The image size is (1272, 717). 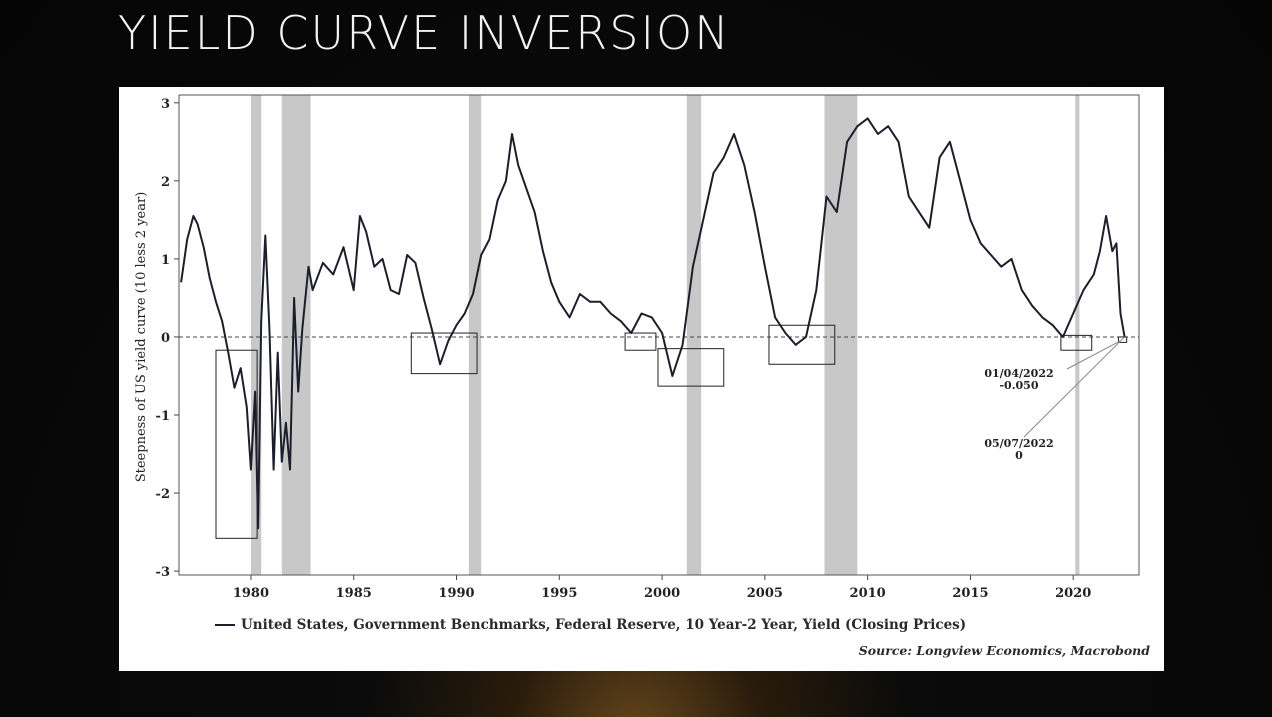 I want to click on x-tick-label: 1990, so click(x=456, y=593).